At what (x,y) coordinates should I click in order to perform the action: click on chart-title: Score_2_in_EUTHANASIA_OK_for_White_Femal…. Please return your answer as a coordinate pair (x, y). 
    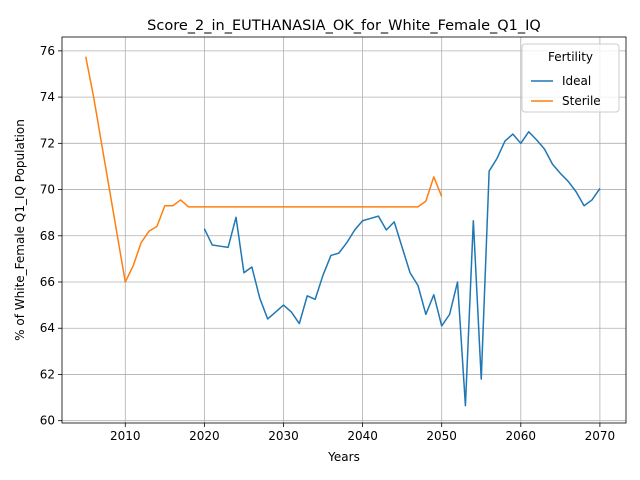
    Looking at the image, I should click on (344, 26).